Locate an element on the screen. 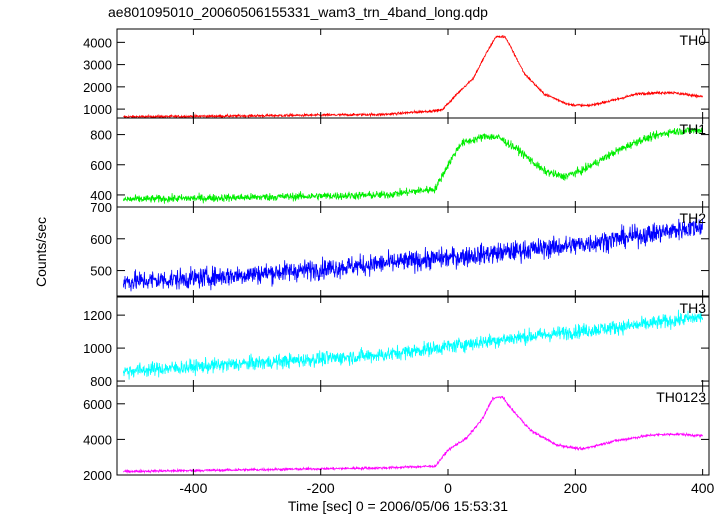 This screenshot has height=521, width=724. series-line-th0 is located at coordinates (413, 76).